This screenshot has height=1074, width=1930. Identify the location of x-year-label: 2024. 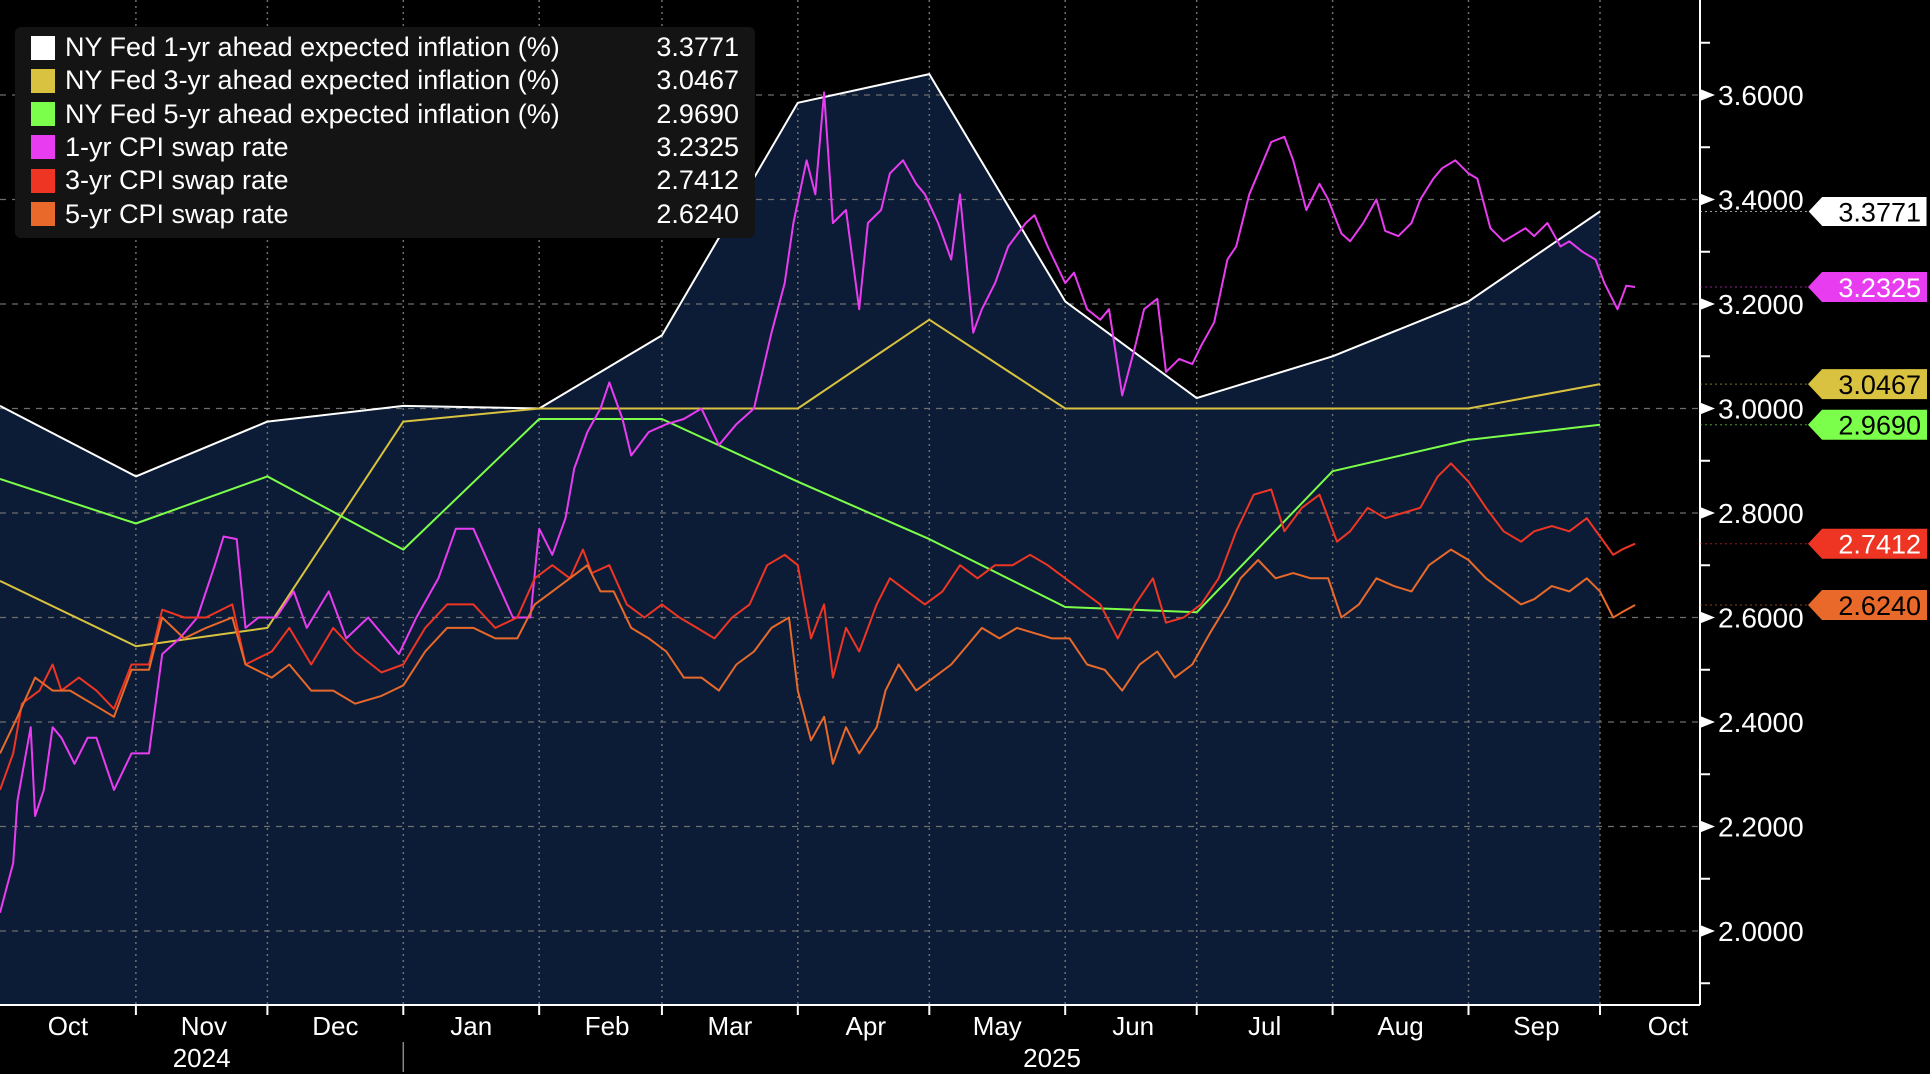
(202, 1058).